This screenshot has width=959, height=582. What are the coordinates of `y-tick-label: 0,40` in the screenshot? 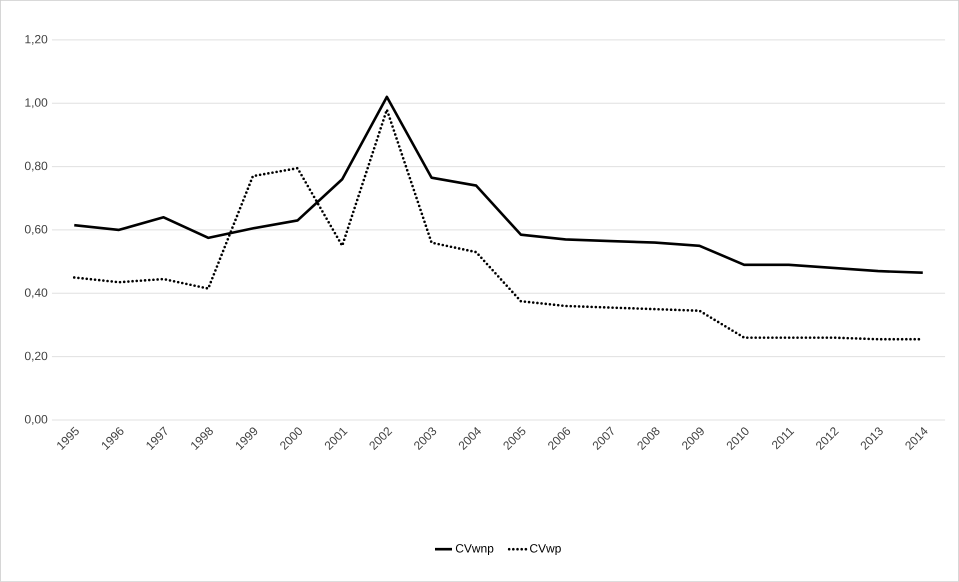 It's located at (36, 293).